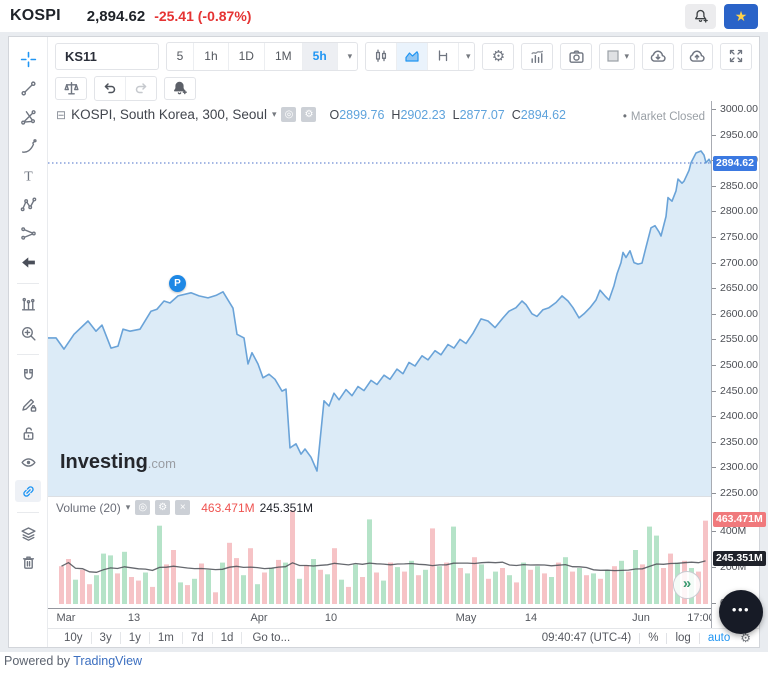 This screenshot has width=768, height=673. I want to click on price-tick-label: 2750.00, so click(735, 237).